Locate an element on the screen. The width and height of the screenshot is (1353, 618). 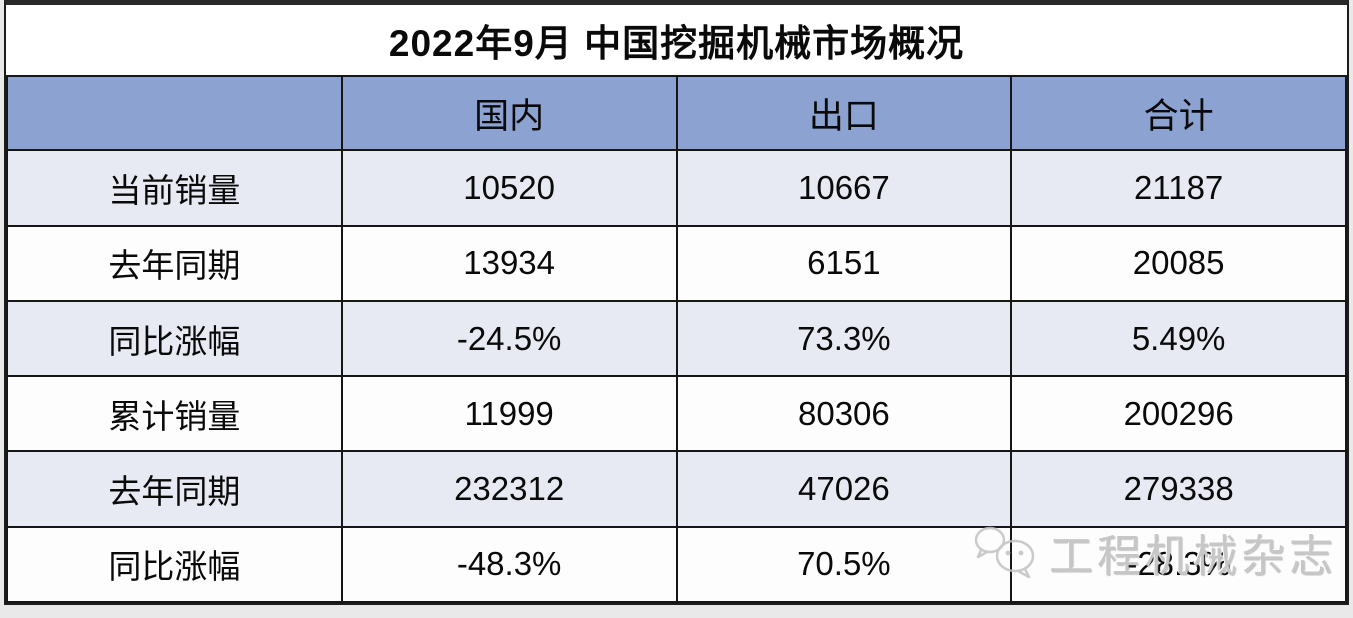
cell-value: 73.3% is located at coordinates (844, 338).